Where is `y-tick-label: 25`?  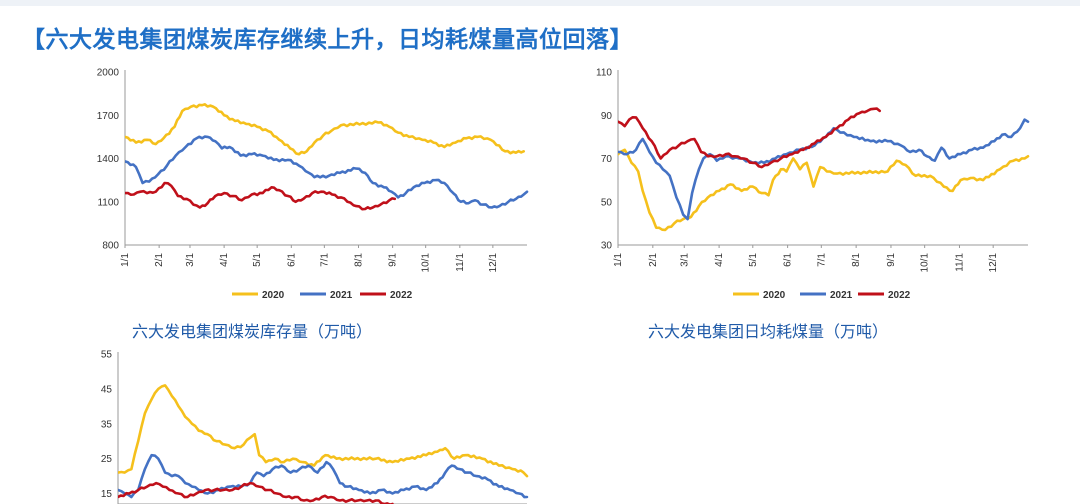 y-tick-label: 25 is located at coordinates (107, 459).